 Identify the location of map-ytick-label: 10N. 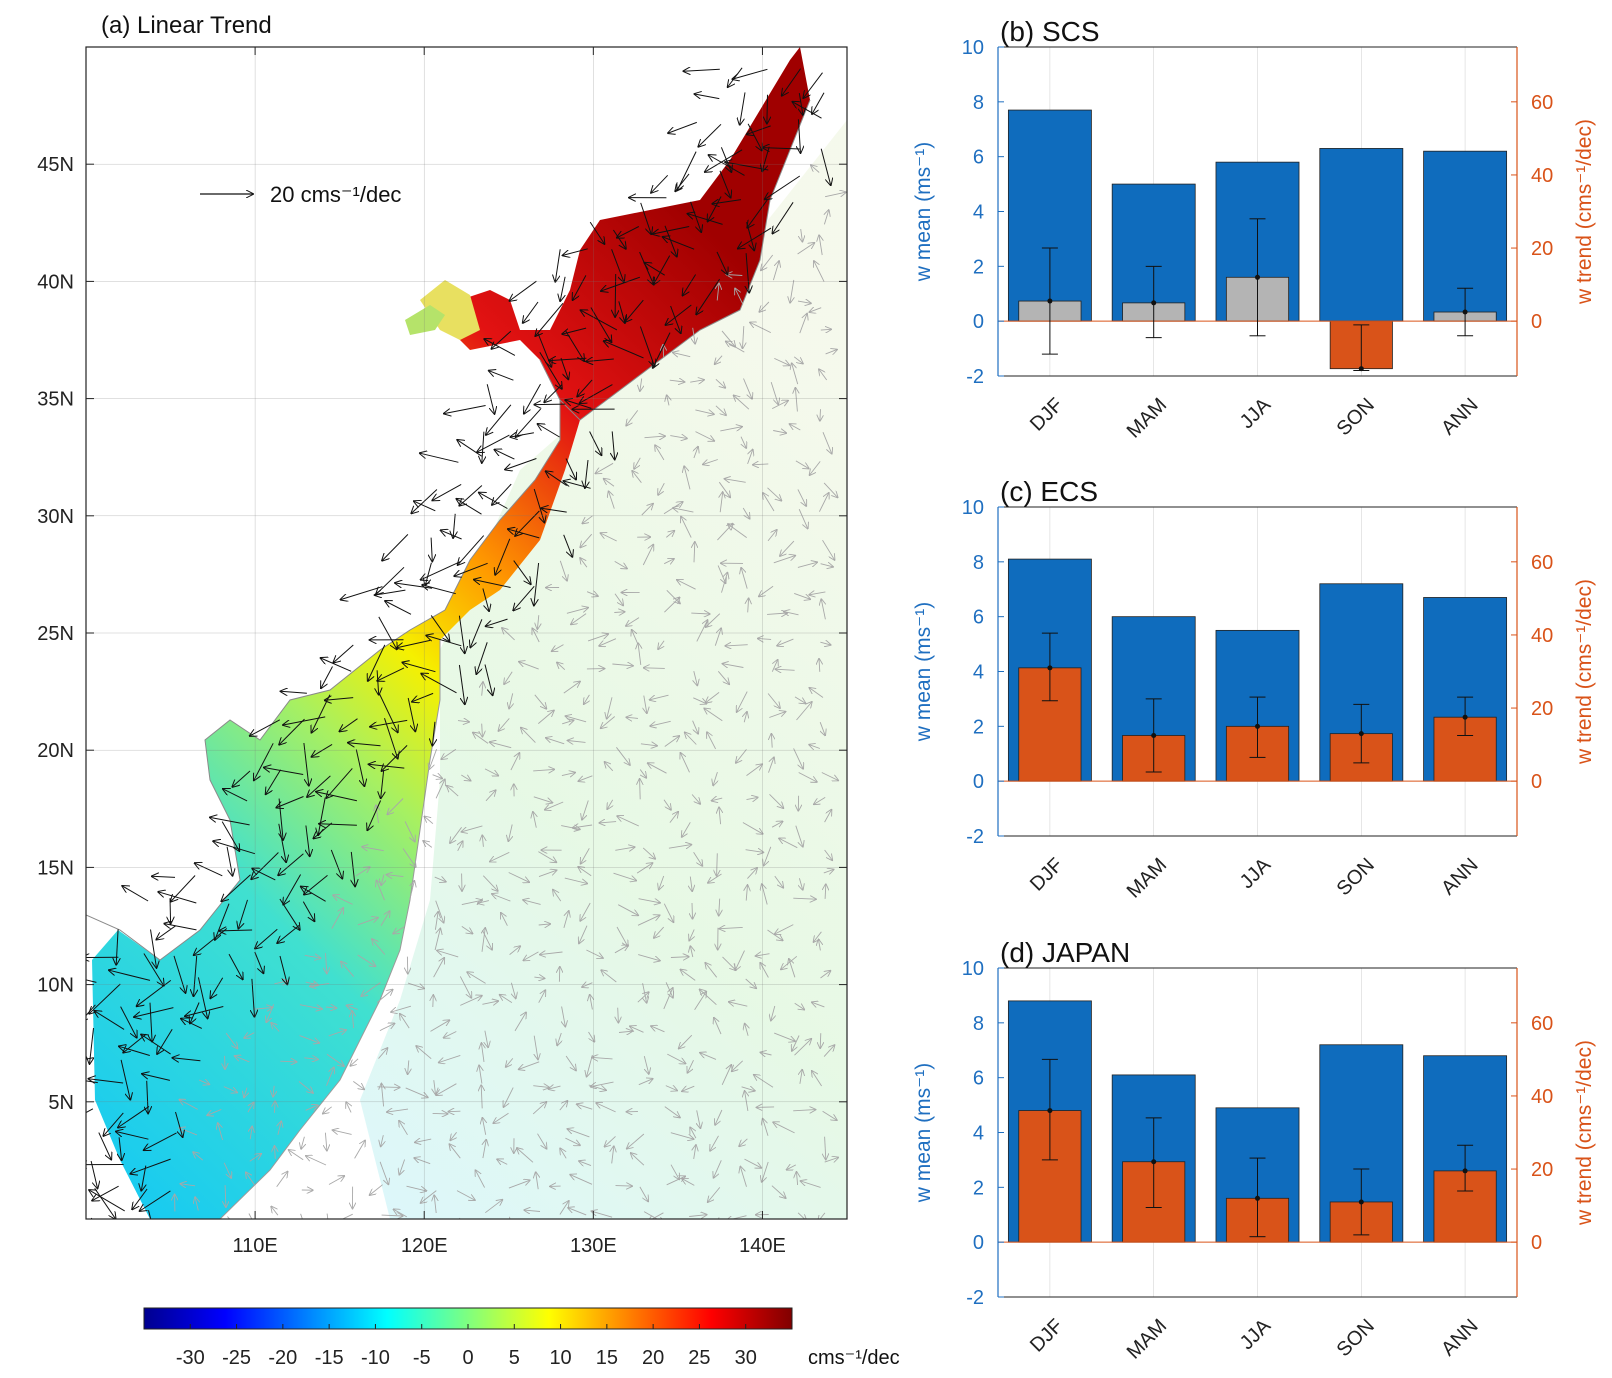
(55, 986).